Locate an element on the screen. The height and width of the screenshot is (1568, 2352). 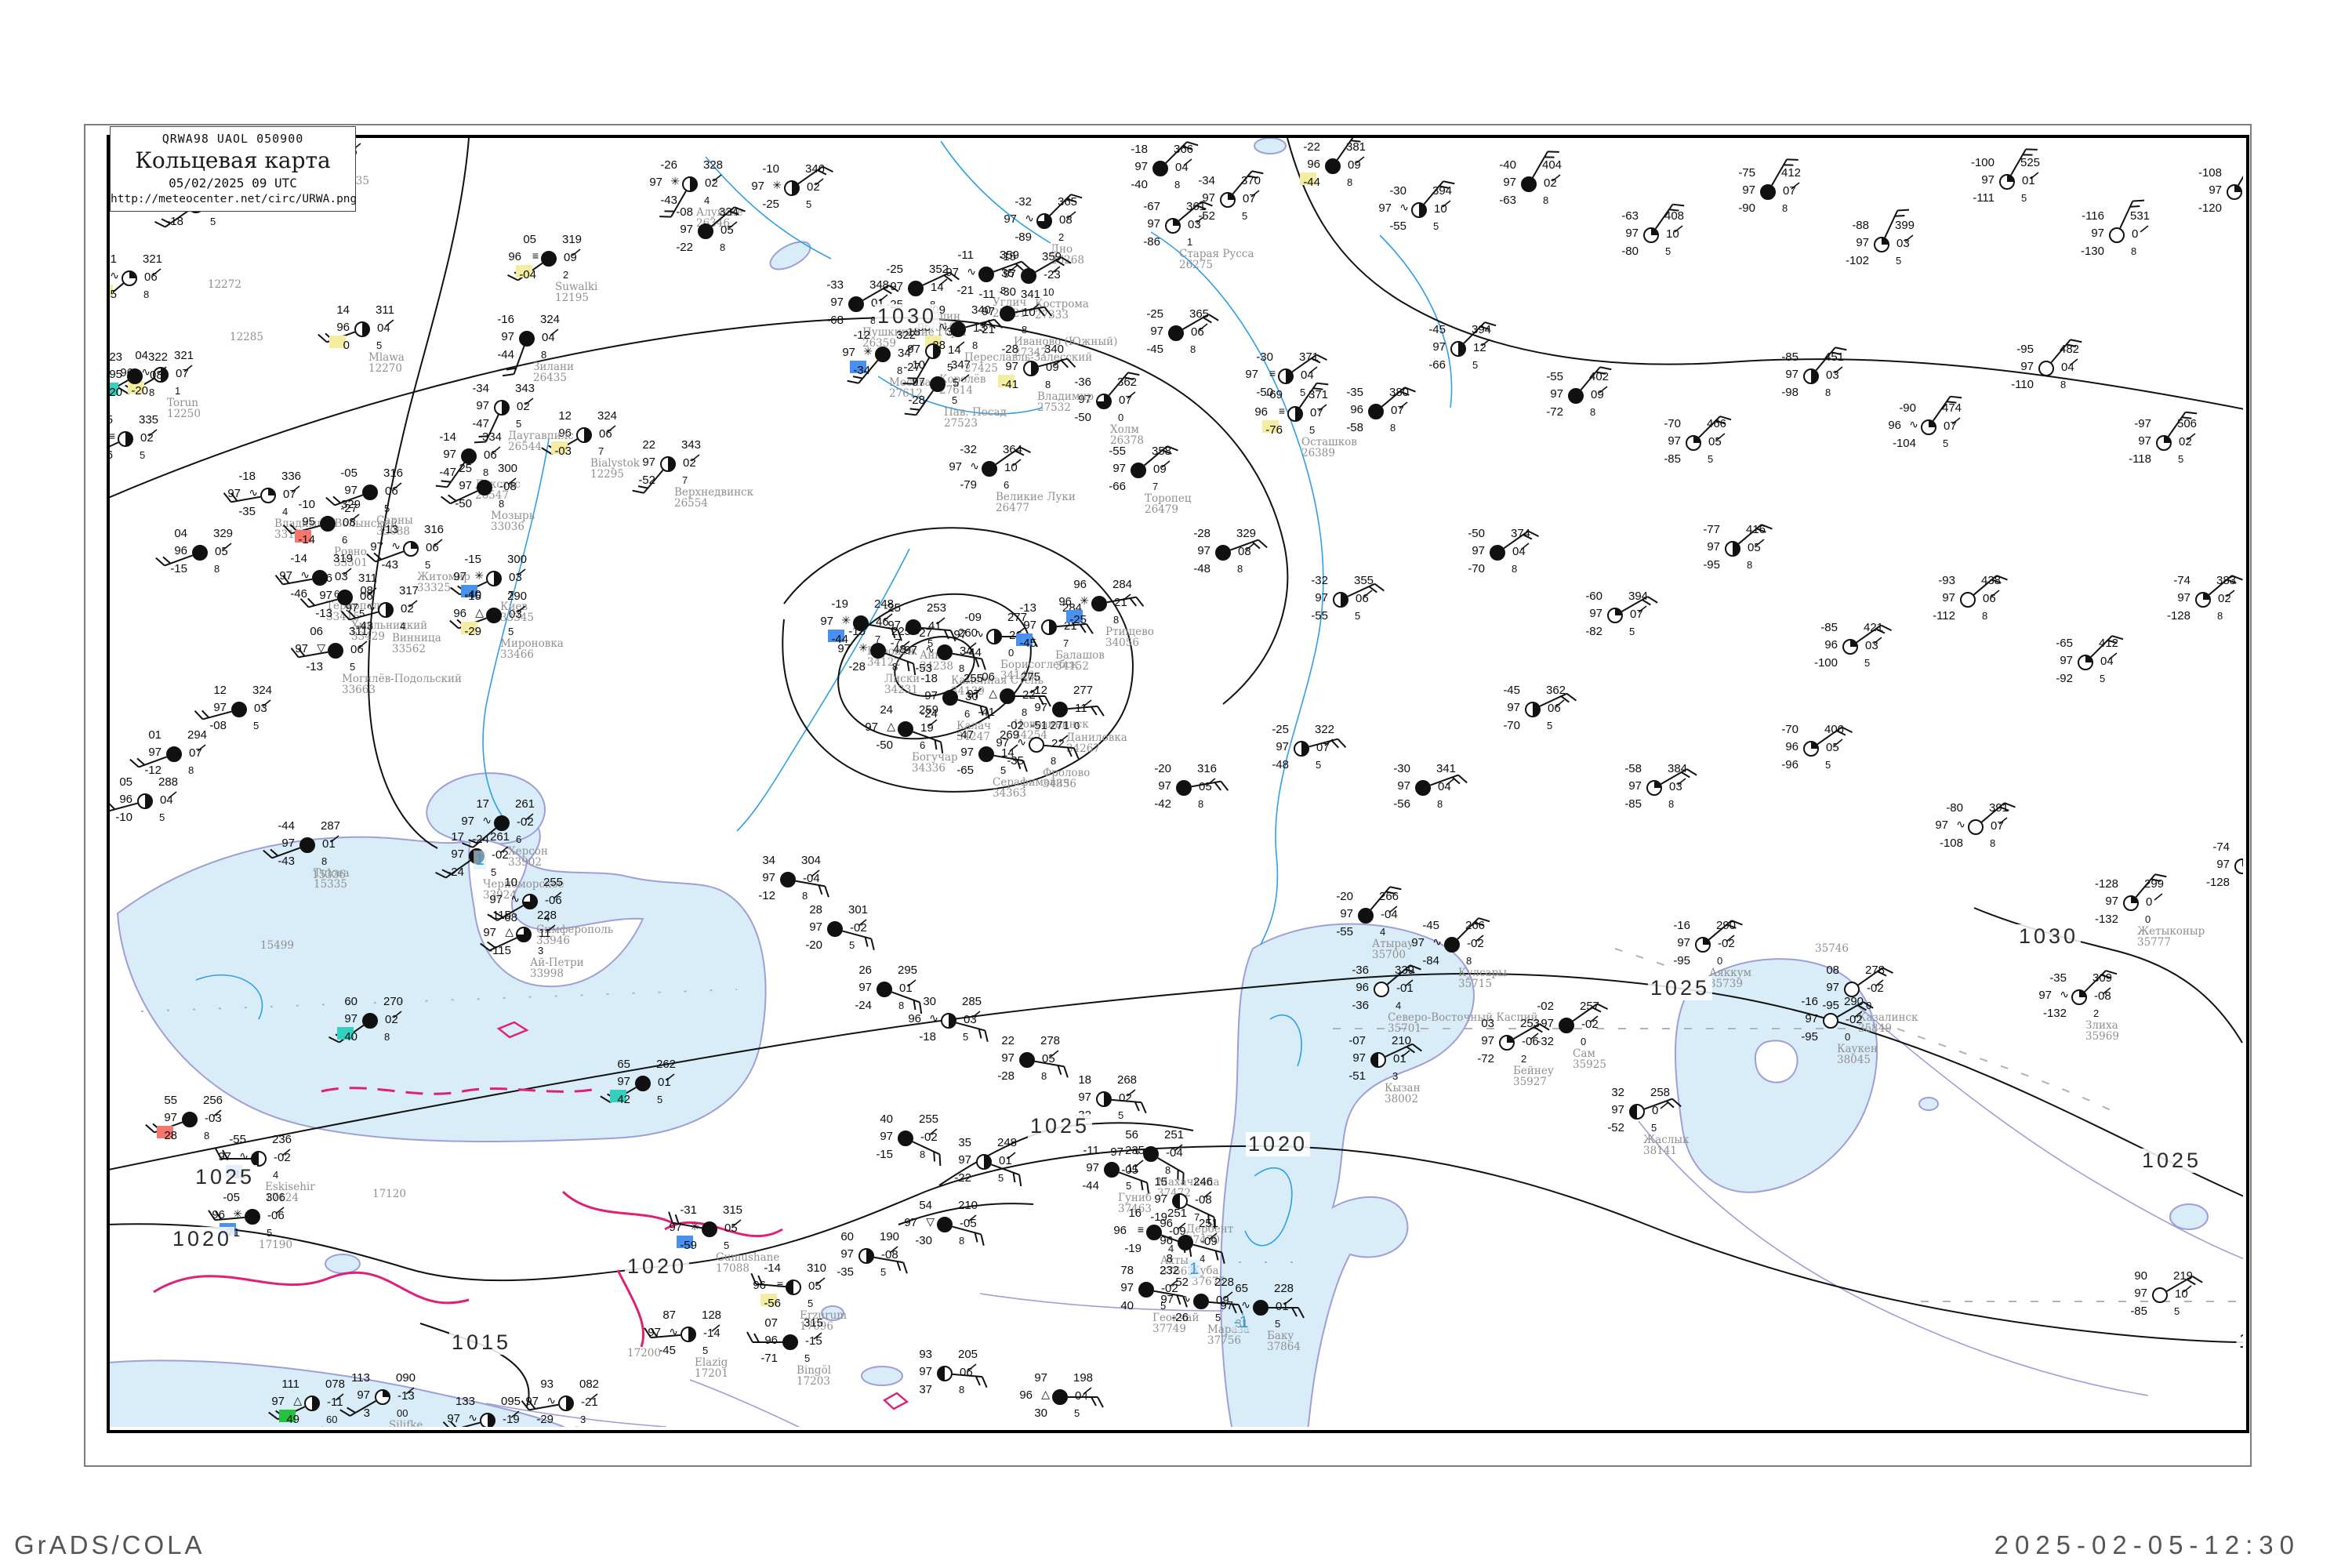
low-cloud-value: 0 is located at coordinates (1121, 417).